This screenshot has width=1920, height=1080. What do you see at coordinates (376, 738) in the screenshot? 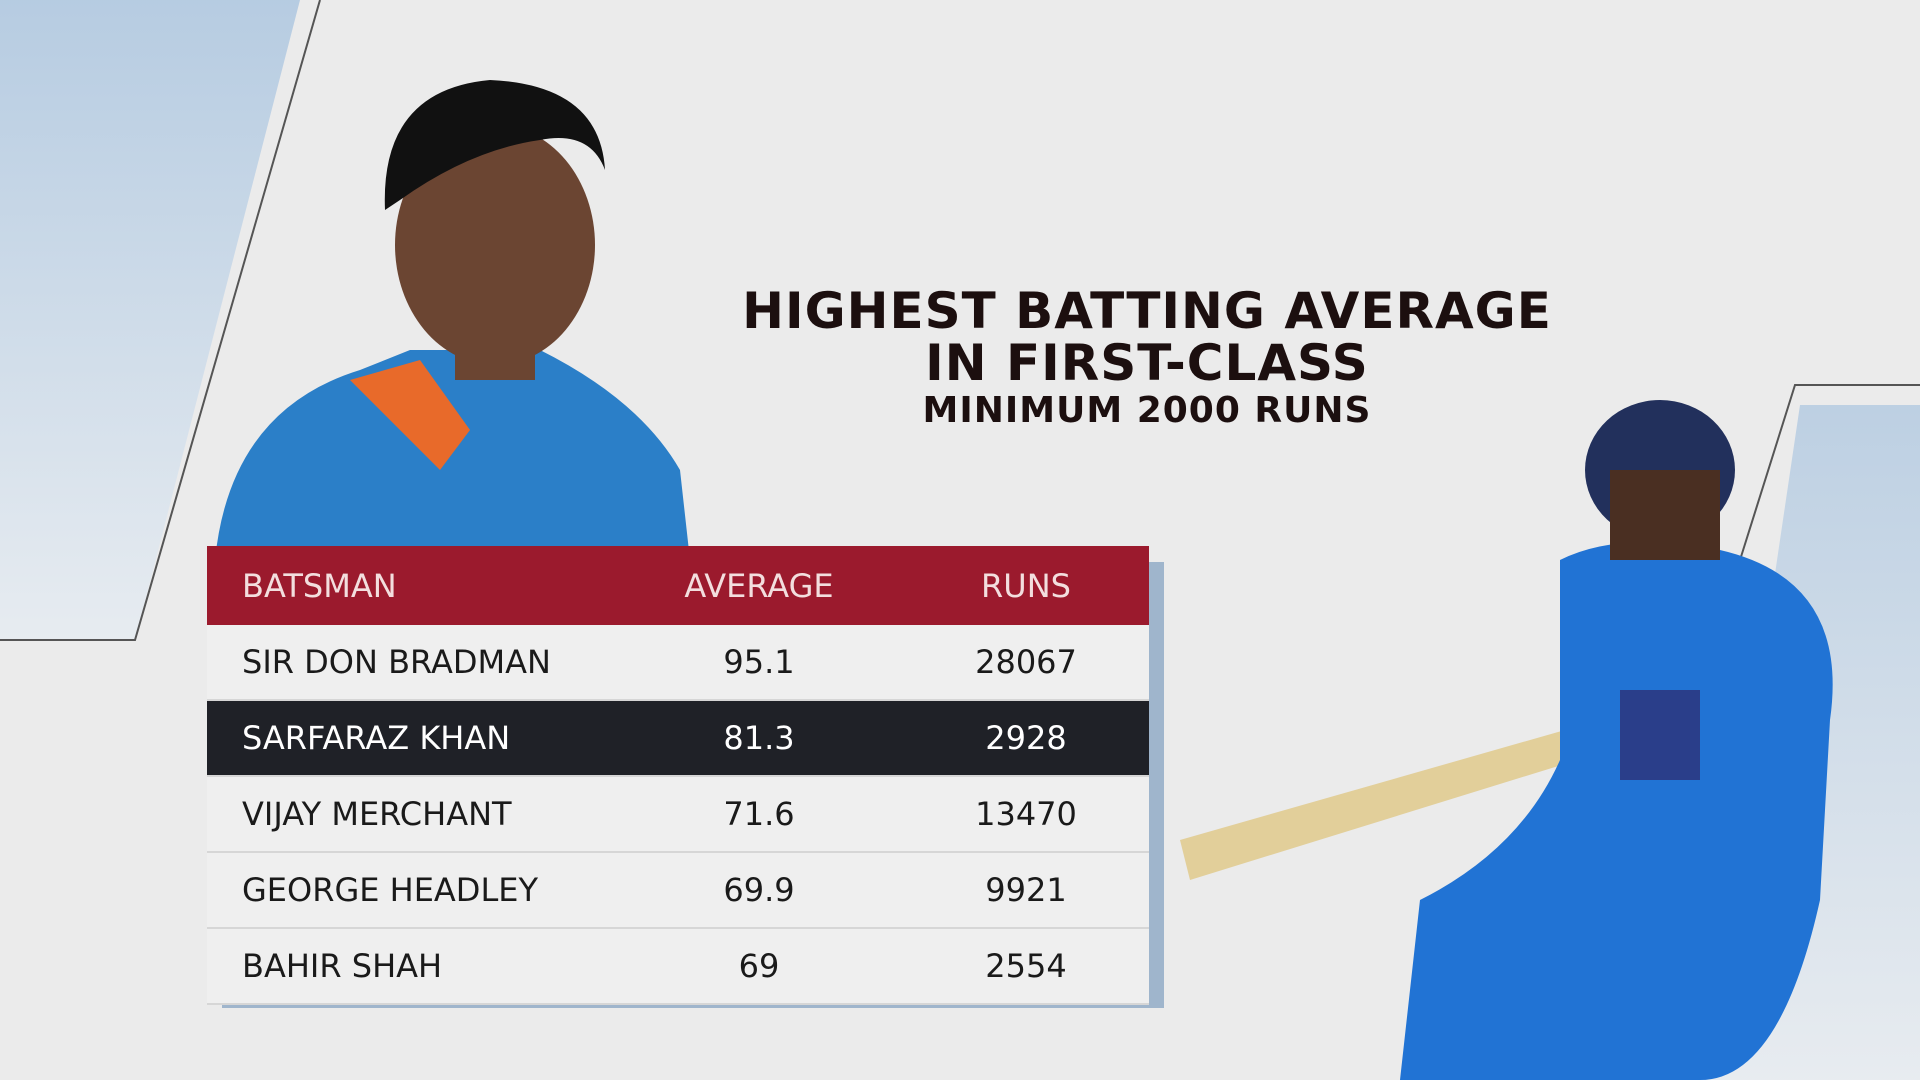
I see `table-cell: SARFARAZ KHAN` at bounding box center [376, 738].